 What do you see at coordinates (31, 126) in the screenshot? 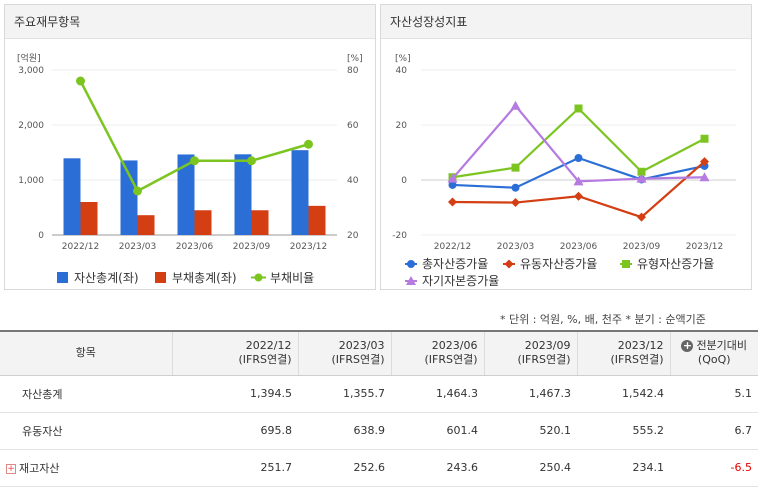
I see `y-left-tick-label: 2,000` at bounding box center [31, 126].